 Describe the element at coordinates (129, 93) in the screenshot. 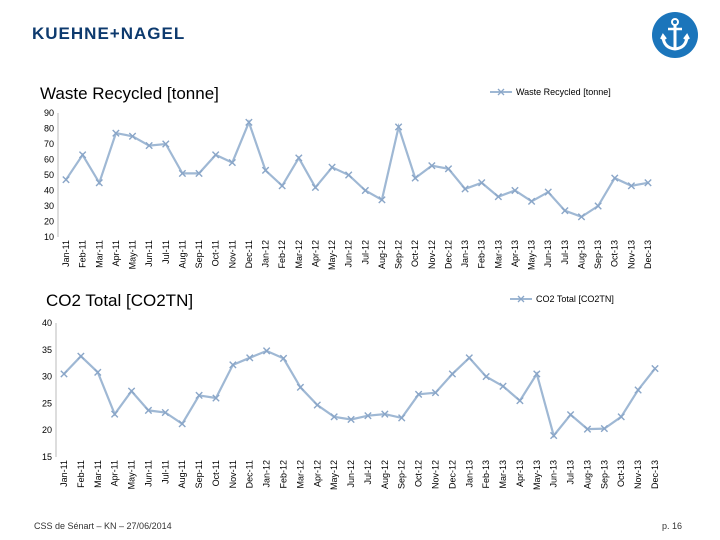

I see `waste-chart-title: Waste Recycled [tonne]` at that location.